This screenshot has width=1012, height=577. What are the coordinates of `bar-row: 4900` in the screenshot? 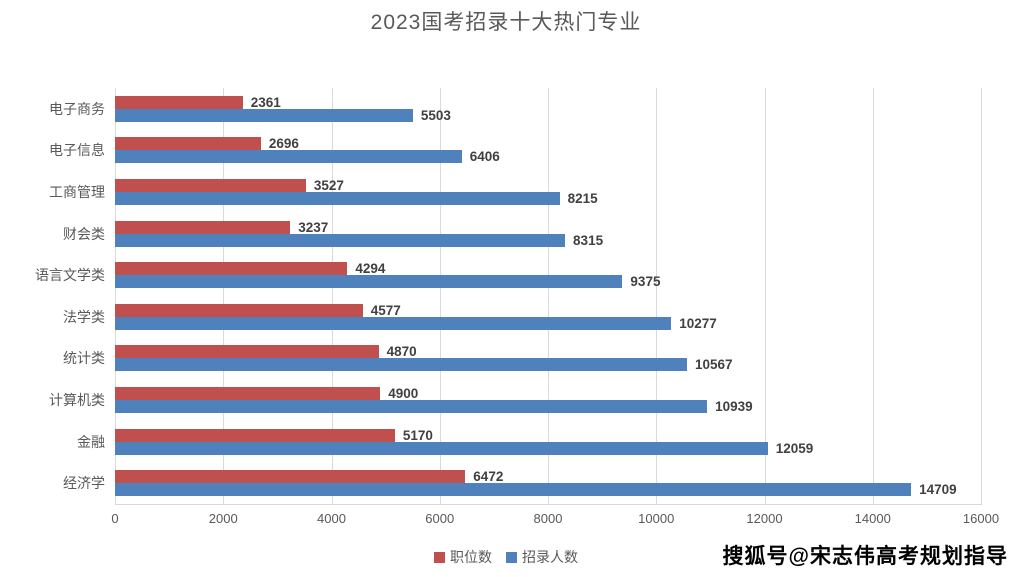 It's located at (548, 393).